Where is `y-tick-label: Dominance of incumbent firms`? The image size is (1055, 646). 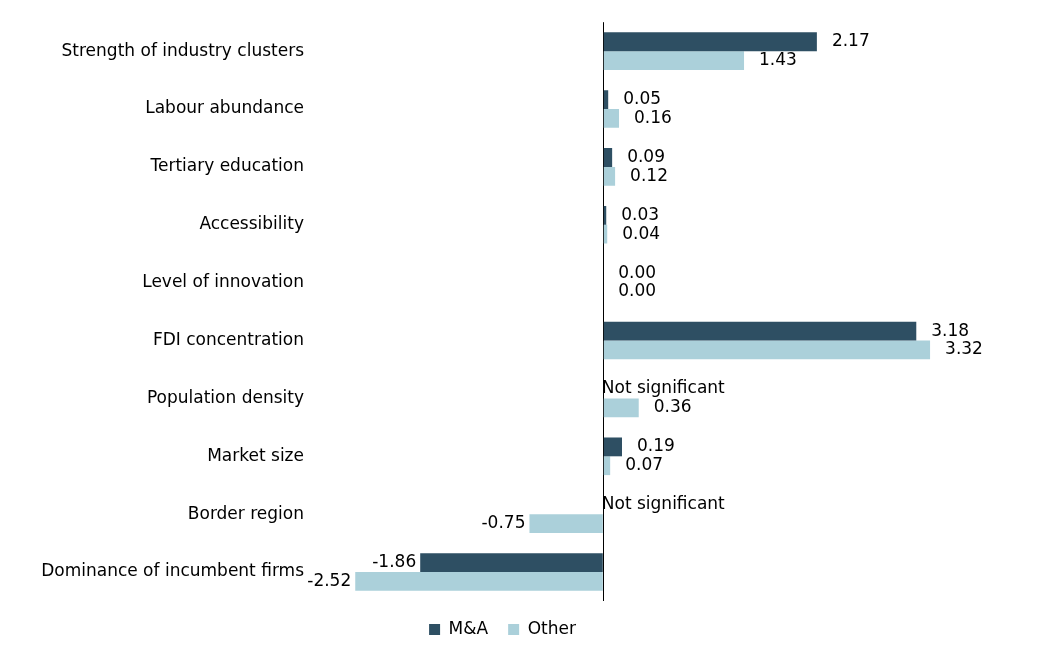
y-tick-label: Dominance of incumbent firms is located at coordinates (173, 570).